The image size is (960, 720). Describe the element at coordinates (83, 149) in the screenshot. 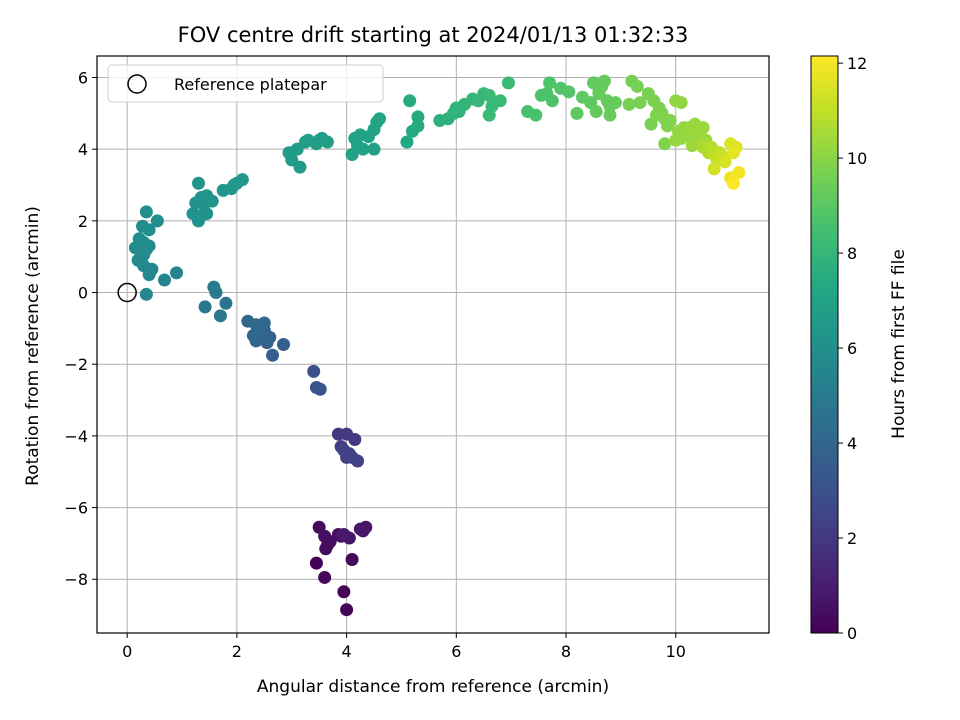

I see `y-tick-label: 4` at that location.